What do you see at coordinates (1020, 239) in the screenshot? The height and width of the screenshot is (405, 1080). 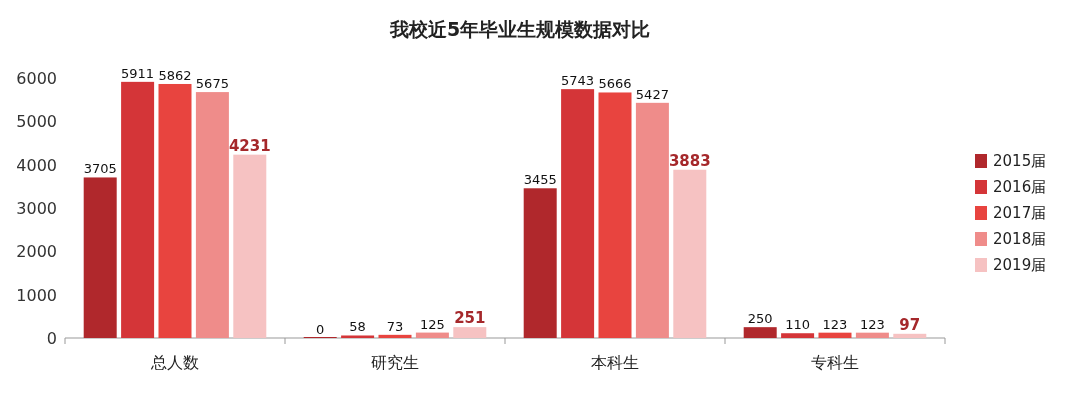 I see `legend-label: 2018届` at bounding box center [1020, 239].